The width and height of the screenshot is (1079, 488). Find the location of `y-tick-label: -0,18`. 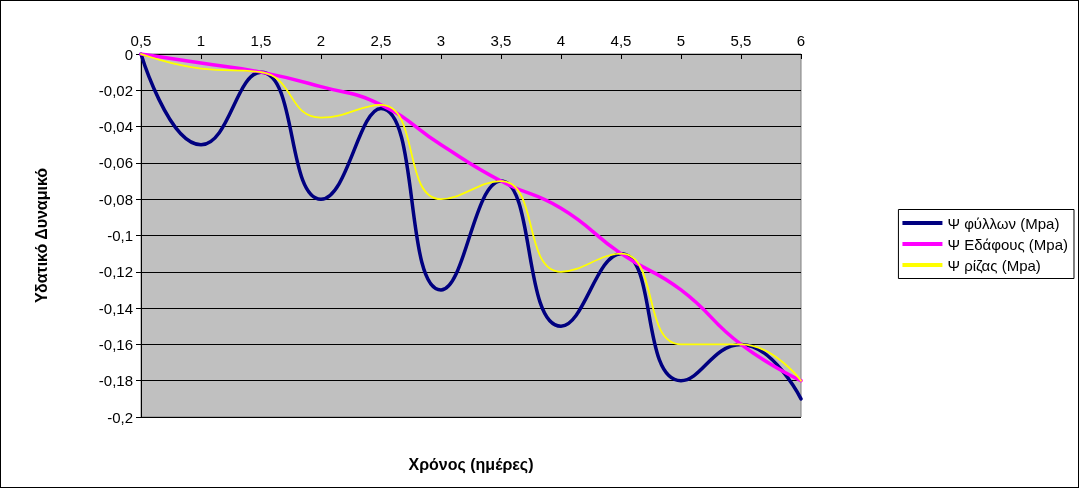

y-tick-label: -0,18 is located at coordinates (115, 381).